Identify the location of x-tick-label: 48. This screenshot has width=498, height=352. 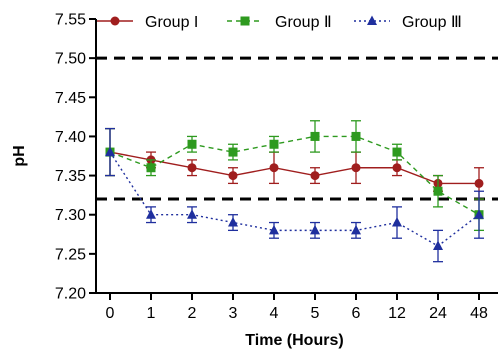
(479, 313).